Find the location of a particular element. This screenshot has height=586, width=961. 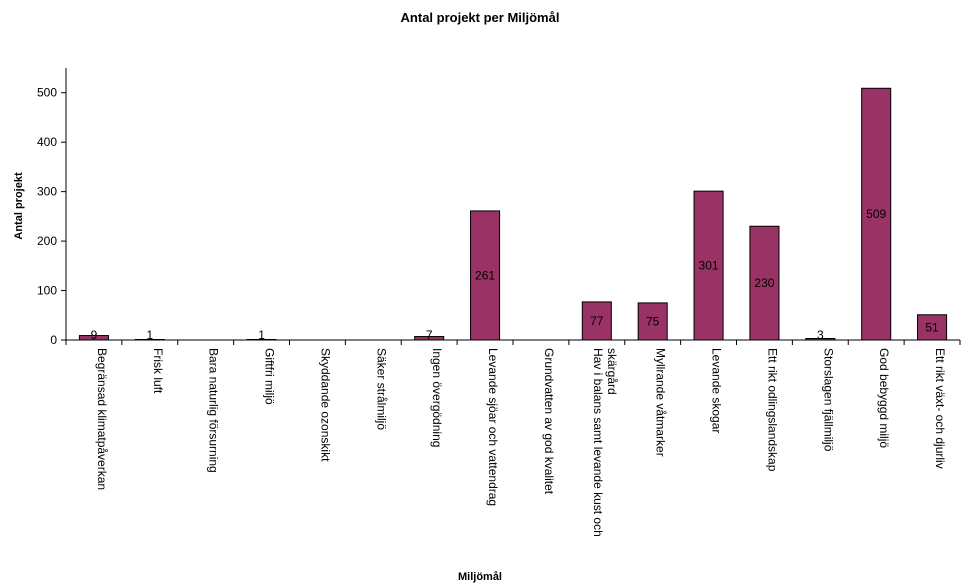

category-label: skärgård is located at coordinates (612, 371).